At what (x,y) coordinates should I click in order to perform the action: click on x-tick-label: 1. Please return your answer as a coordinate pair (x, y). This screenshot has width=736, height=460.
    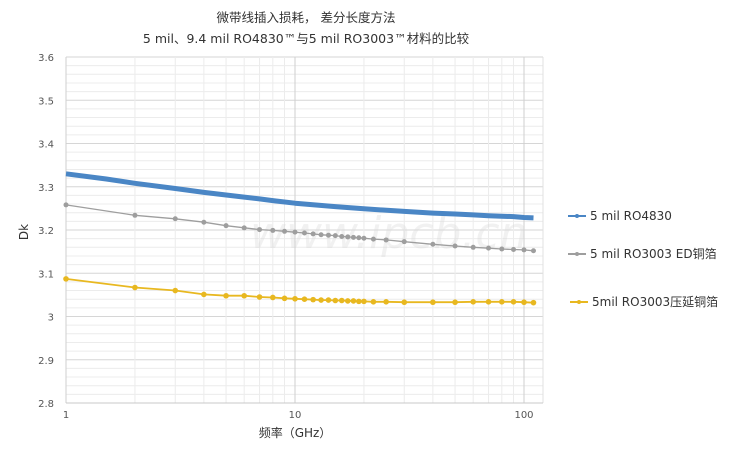
    Looking at the image, I should click on (66, 415).